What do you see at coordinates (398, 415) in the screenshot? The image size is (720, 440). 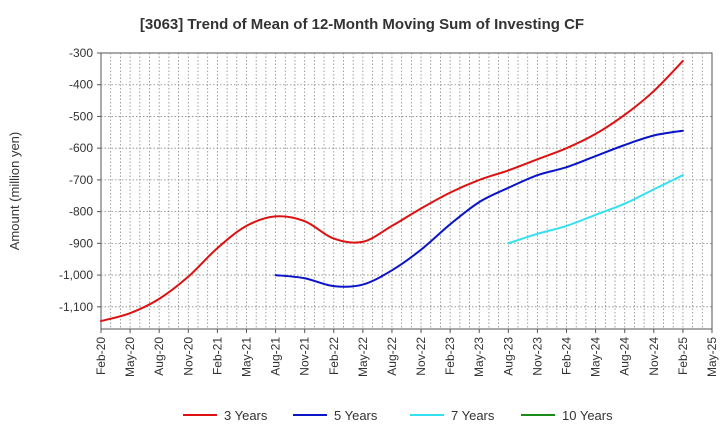 I see `legend: 3 Years 5 Years 7 Years 10 Years` at bounding box center [398, 415].